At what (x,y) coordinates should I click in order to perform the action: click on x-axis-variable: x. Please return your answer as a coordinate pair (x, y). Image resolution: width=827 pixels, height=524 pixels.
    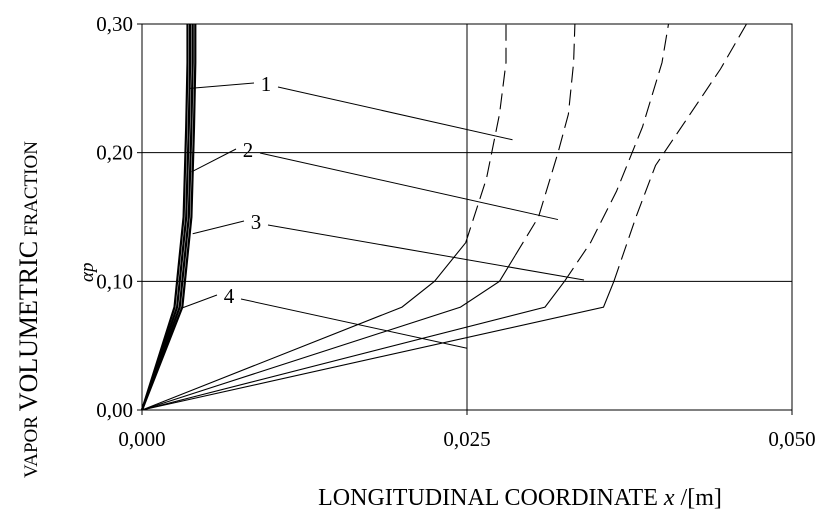
    Looking at the image, I should click on (669, 498).